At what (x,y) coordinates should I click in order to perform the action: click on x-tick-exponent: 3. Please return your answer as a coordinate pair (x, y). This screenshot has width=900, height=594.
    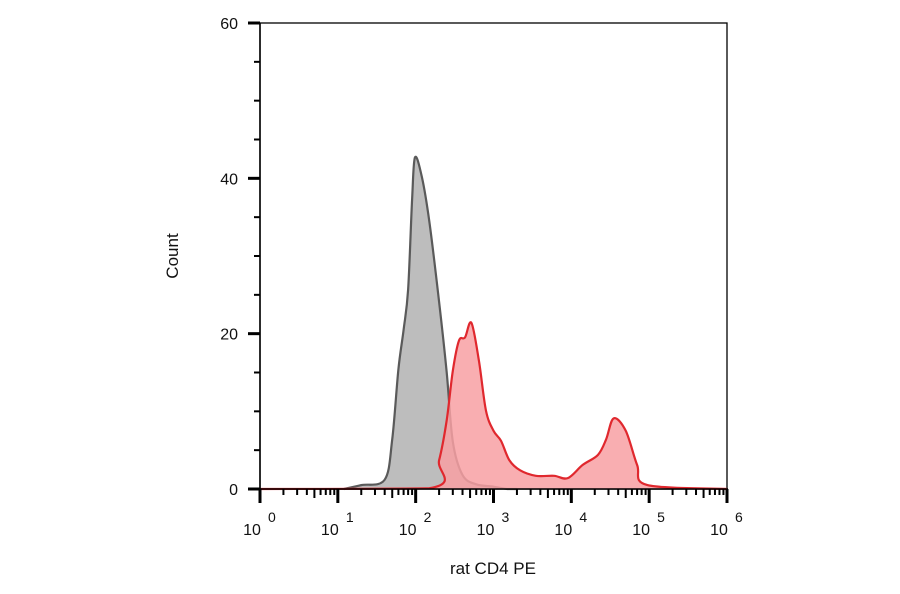
    Looking at the image, I should click on (506, 517).